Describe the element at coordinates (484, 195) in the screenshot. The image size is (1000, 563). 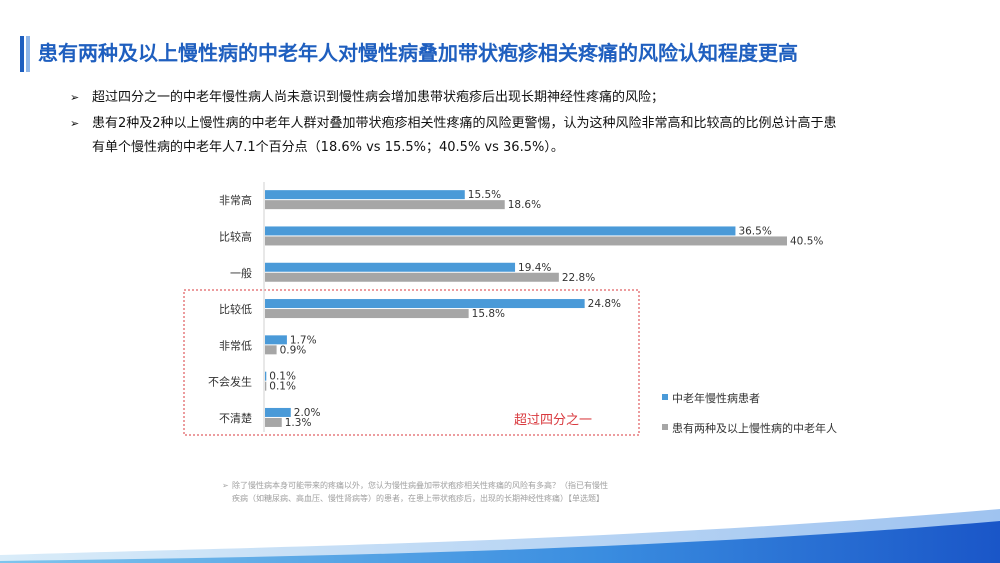
I see `data-label: 15.5%` at that location.